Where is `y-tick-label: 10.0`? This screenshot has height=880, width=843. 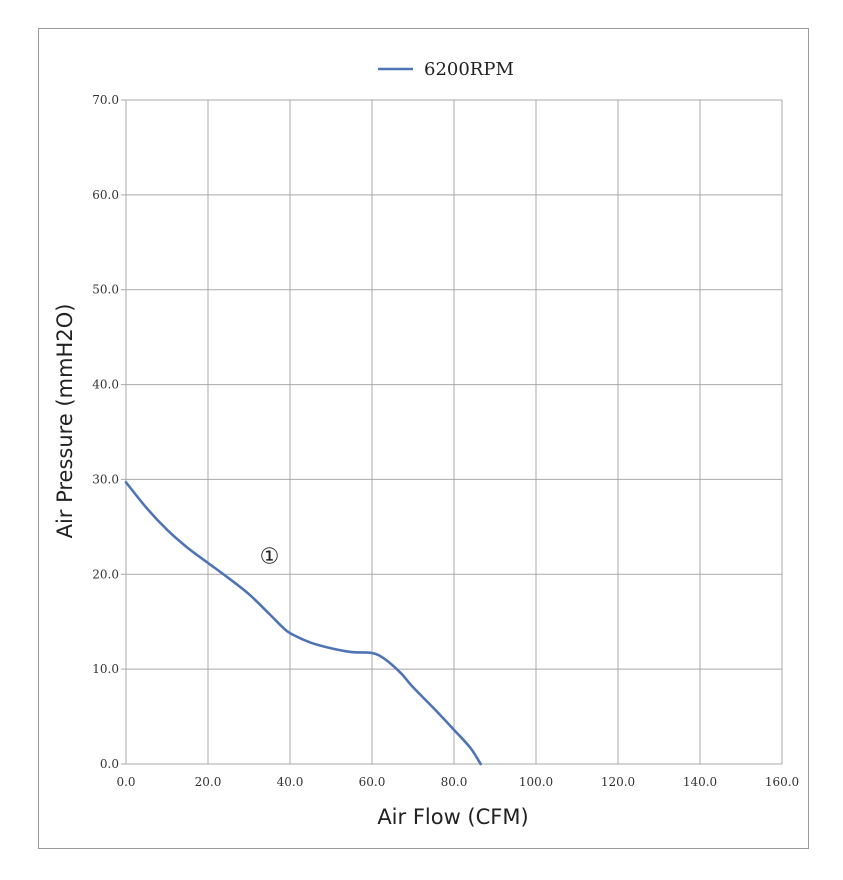
y-tick-label: 10.0 is located at coordinates (105, 669).